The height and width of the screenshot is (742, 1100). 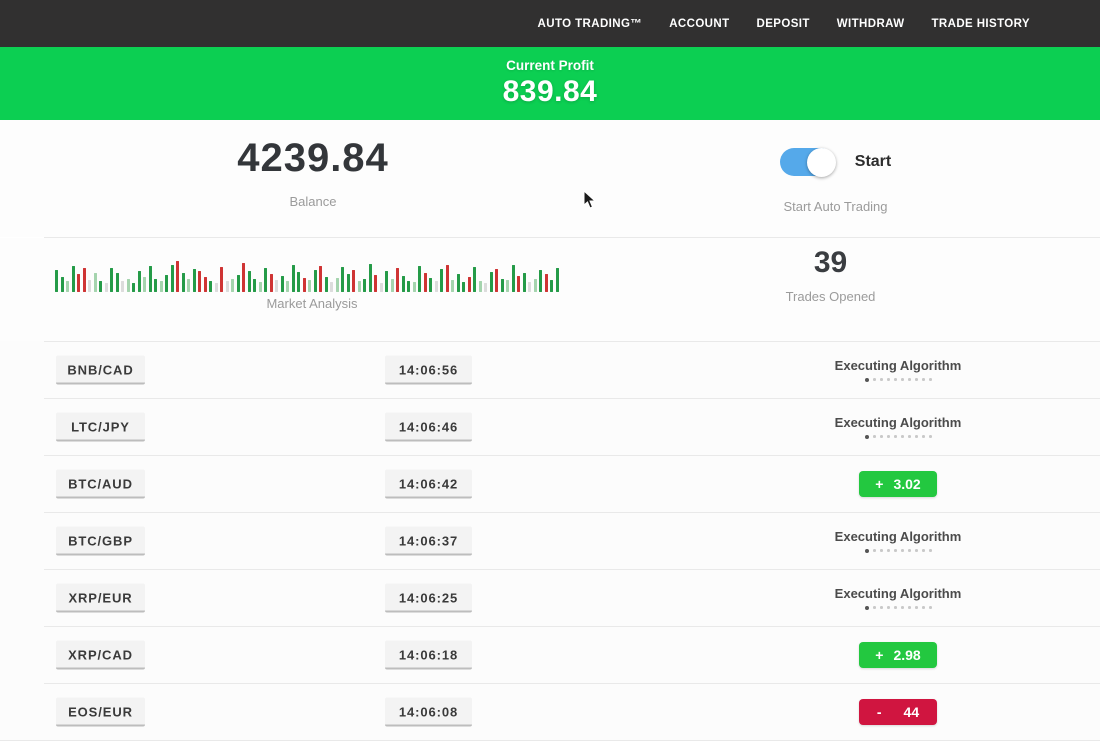 What do you see at coordinates (428, 597) in the screenshot?
I see `time-badge: 14:06:25` at bounding box center [428, 597].